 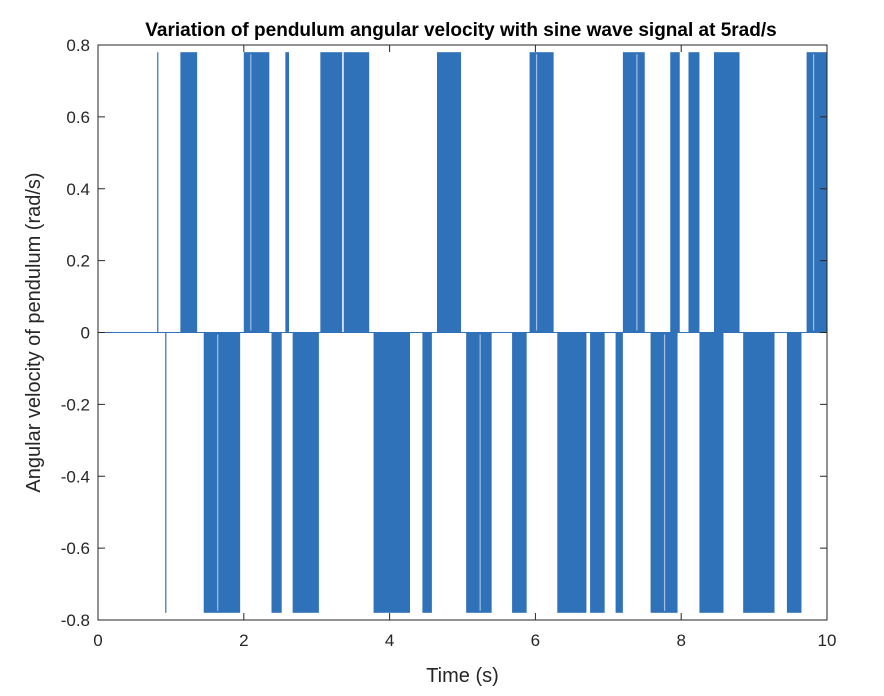 I want to click on y-tick-label: 0.8, so click(x=78, y=45).